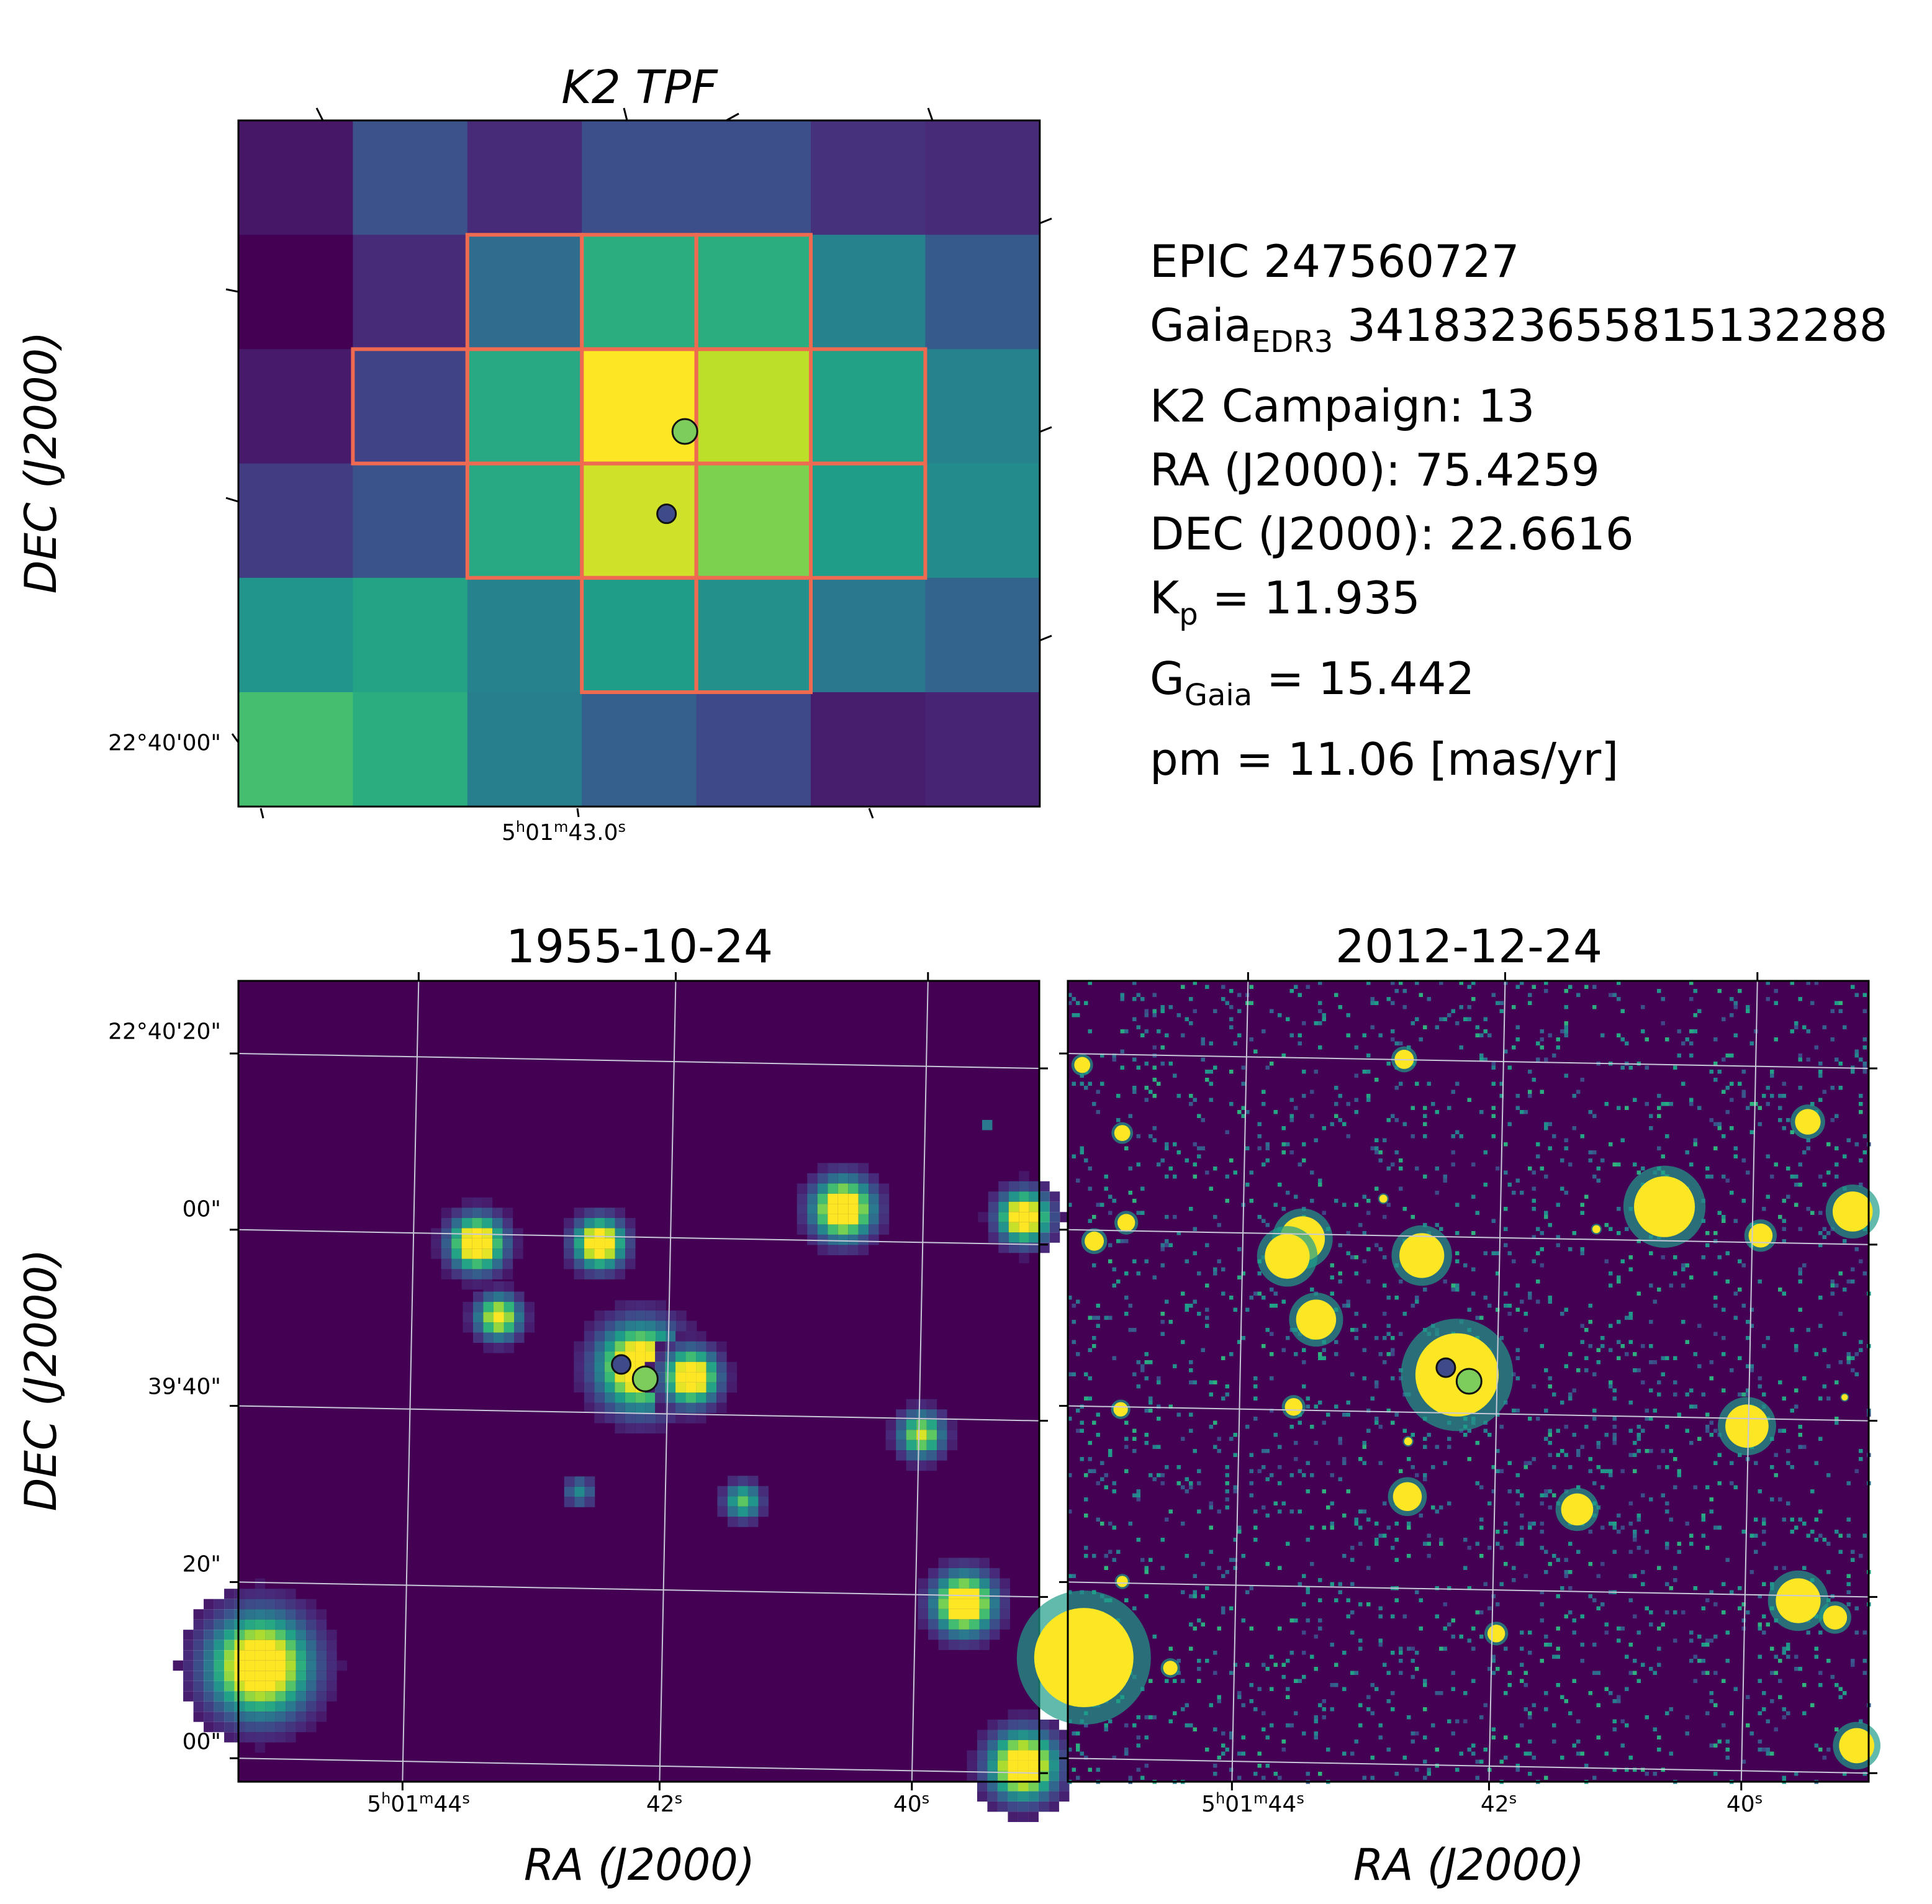  What do you see at coordinates (639, 521) in the screenshot?
I see `tpf-pixel` at bounding box center [639, 521].